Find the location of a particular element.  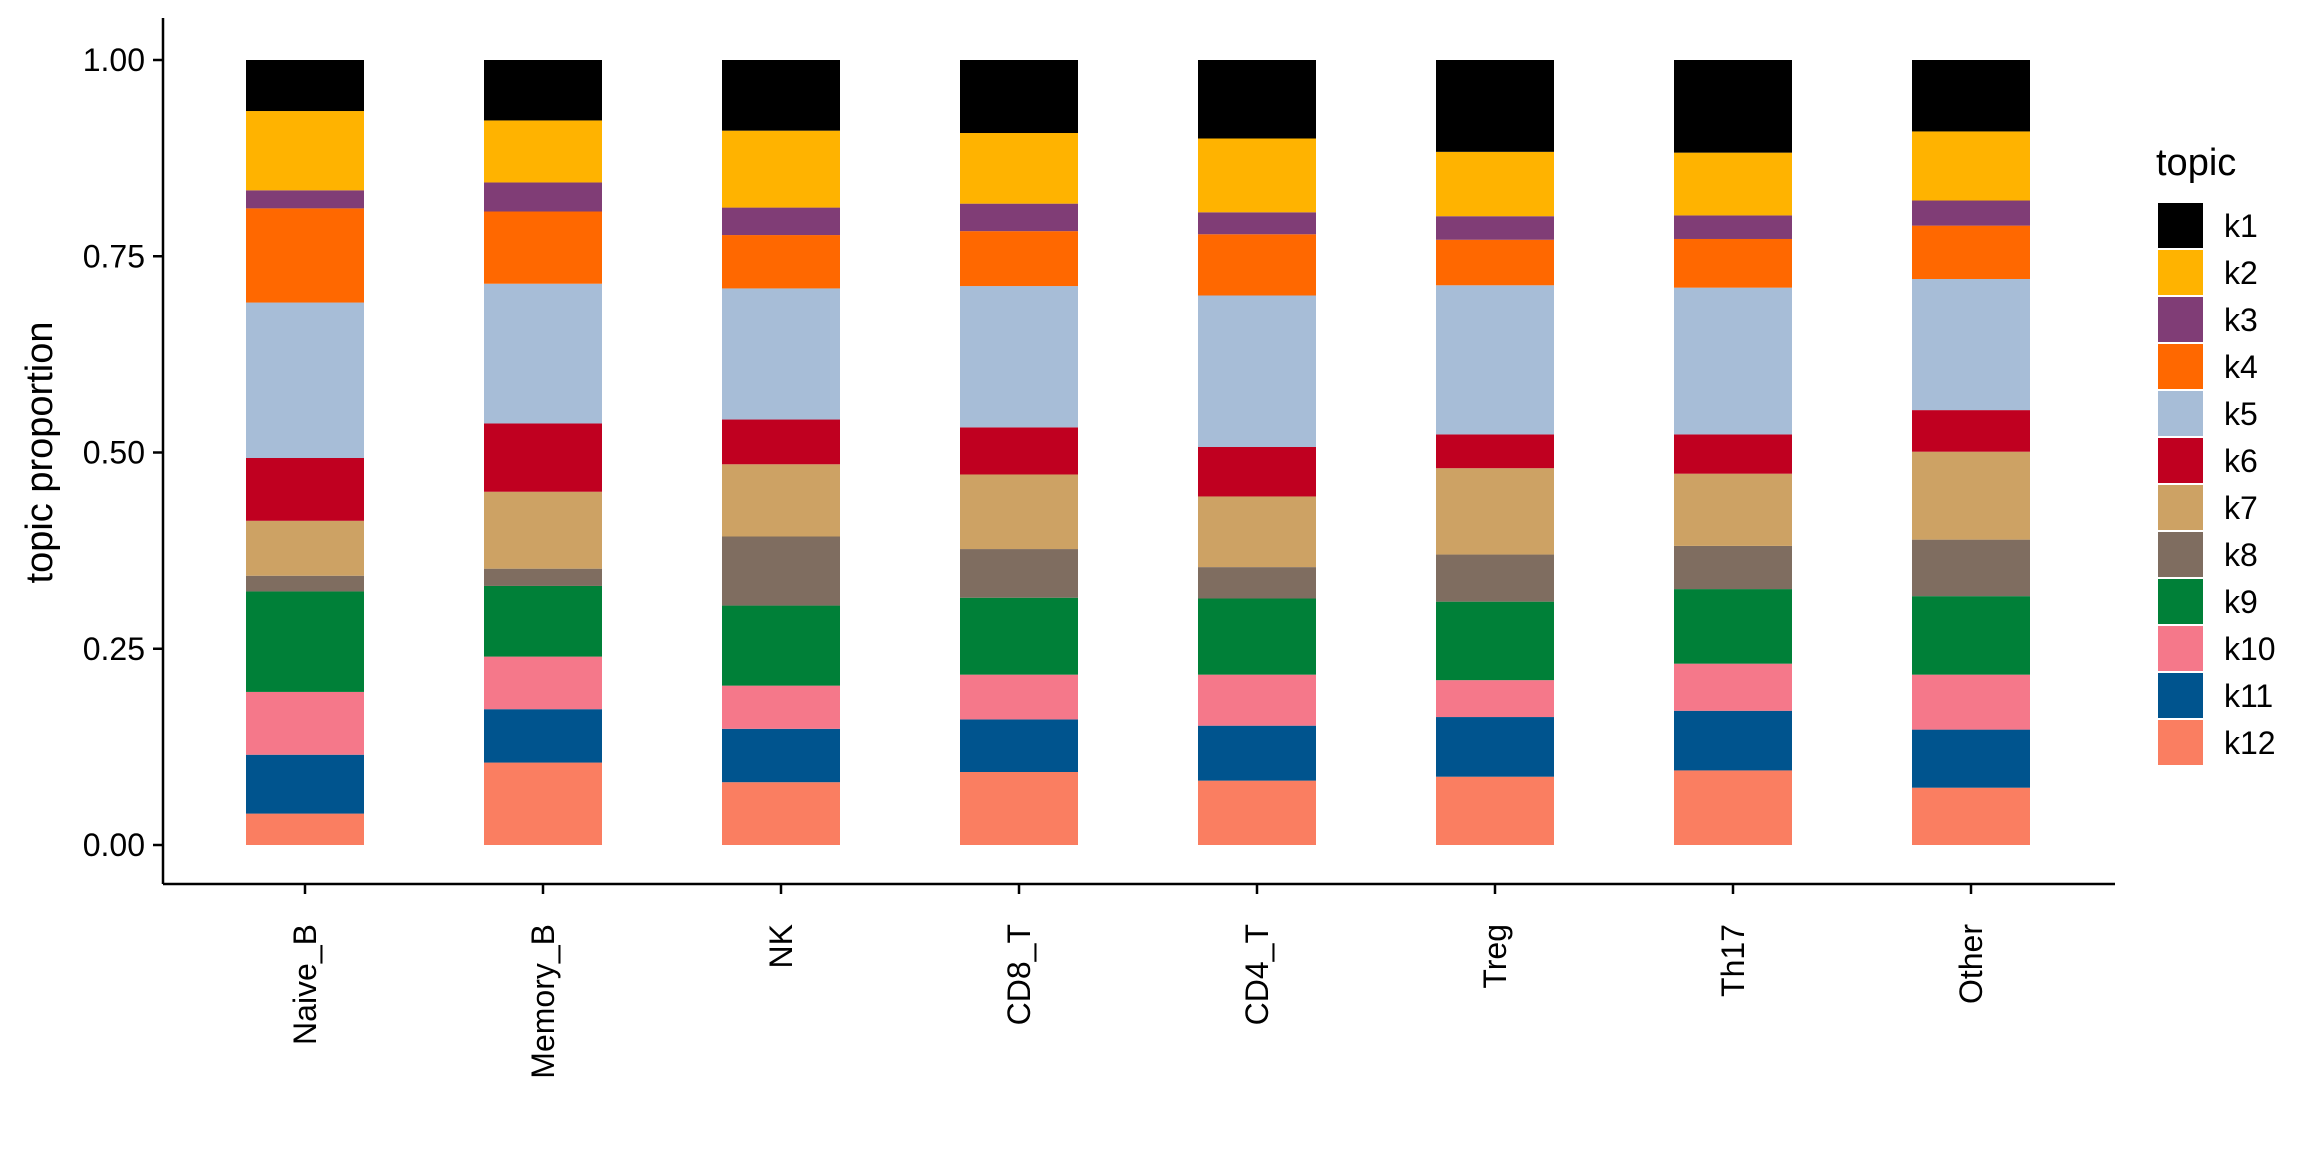

bar-stack-Naive_B is located at coordinates (305, 452).